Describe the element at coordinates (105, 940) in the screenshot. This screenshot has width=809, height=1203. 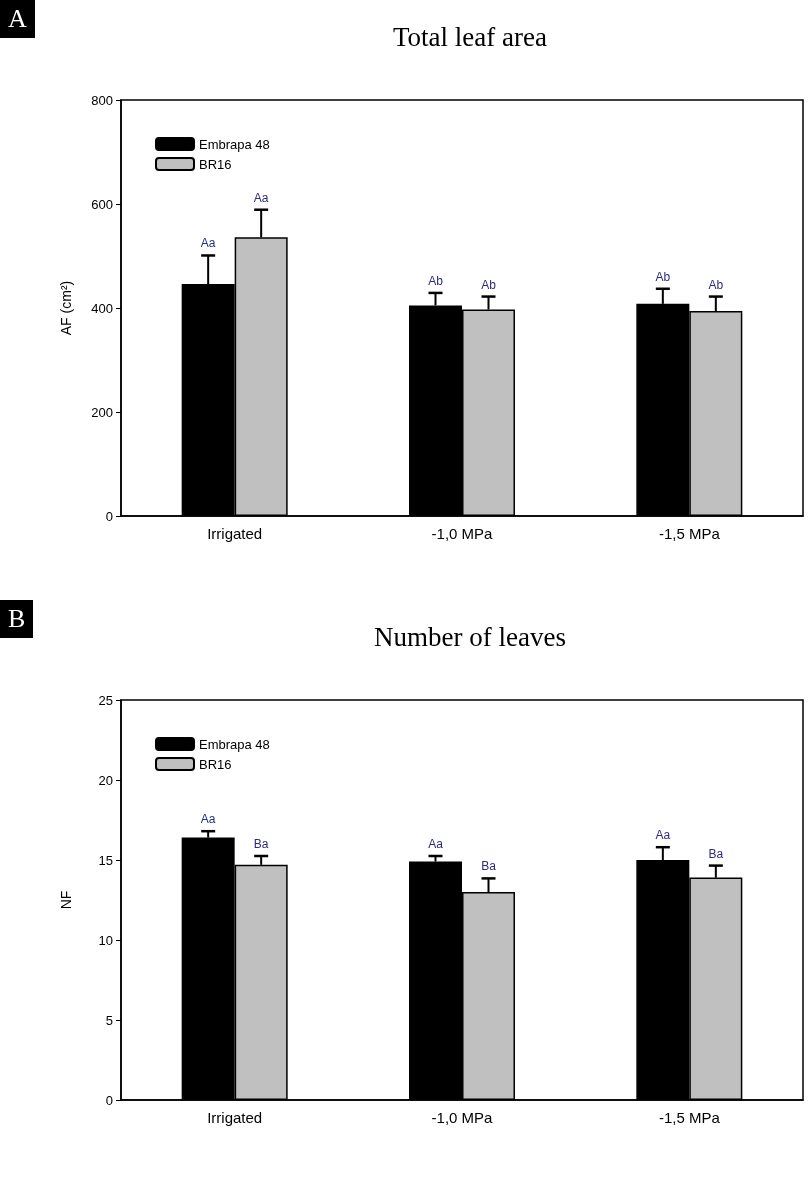
I see `y-tick-label: 10` at that location.